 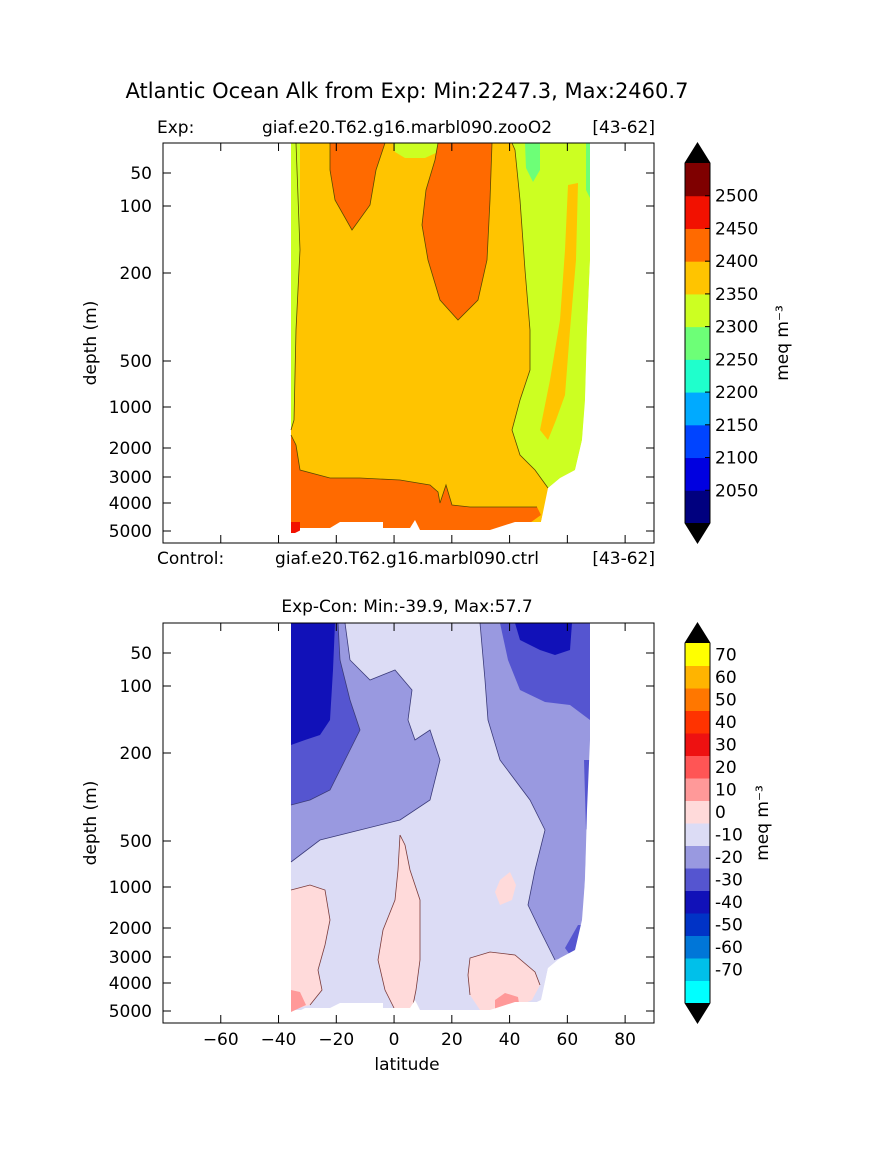 I want to click on y-tick-label: 1000, so click(x=130, y=888).